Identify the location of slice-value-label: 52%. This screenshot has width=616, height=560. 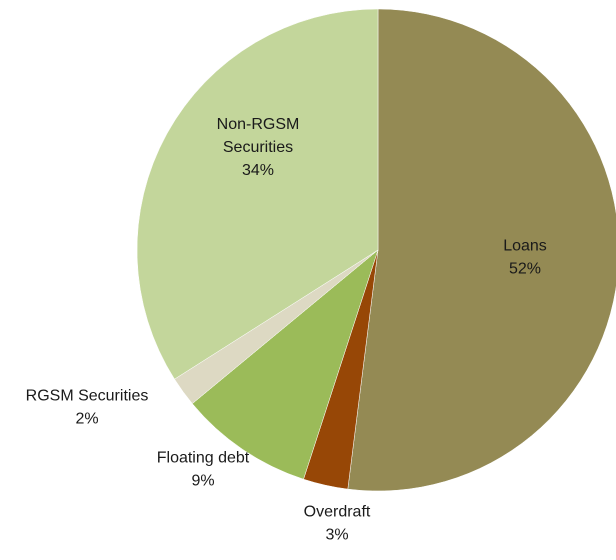
(525, 269).